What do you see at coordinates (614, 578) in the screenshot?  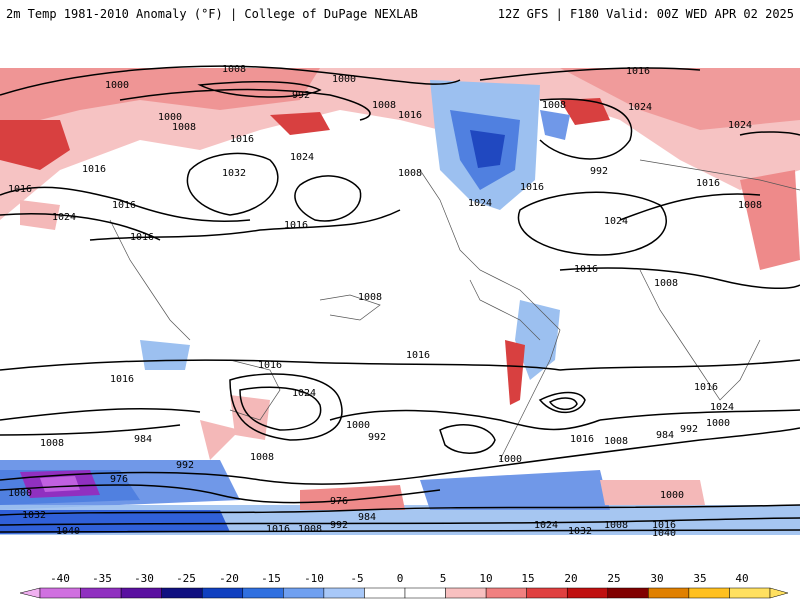 I see `colorbar-tick: 25` at bounding box center [614, 578].